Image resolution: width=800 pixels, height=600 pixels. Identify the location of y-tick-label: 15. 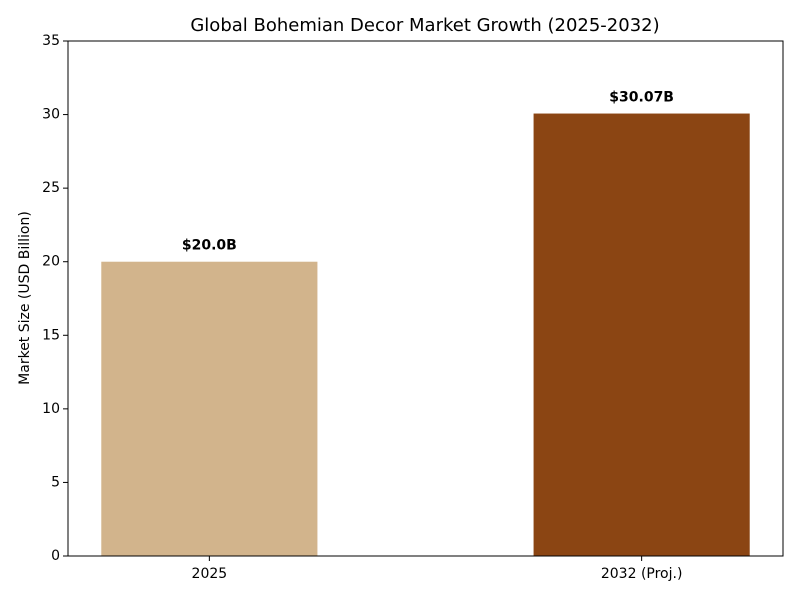
(51, 335).